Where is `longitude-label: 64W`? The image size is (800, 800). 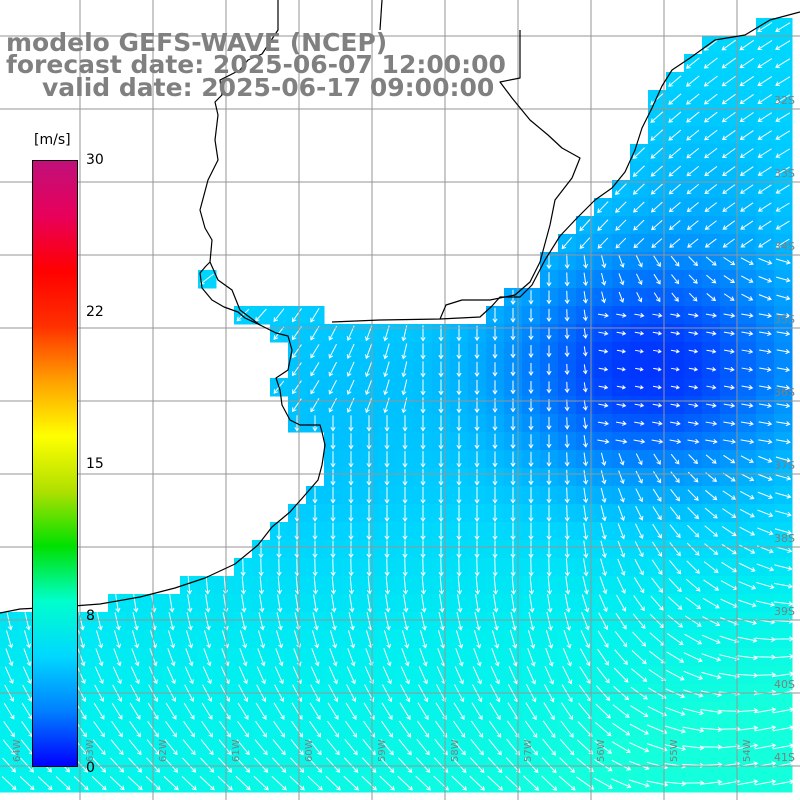 longitude-label: 64W is located at coordinates (17, 750).